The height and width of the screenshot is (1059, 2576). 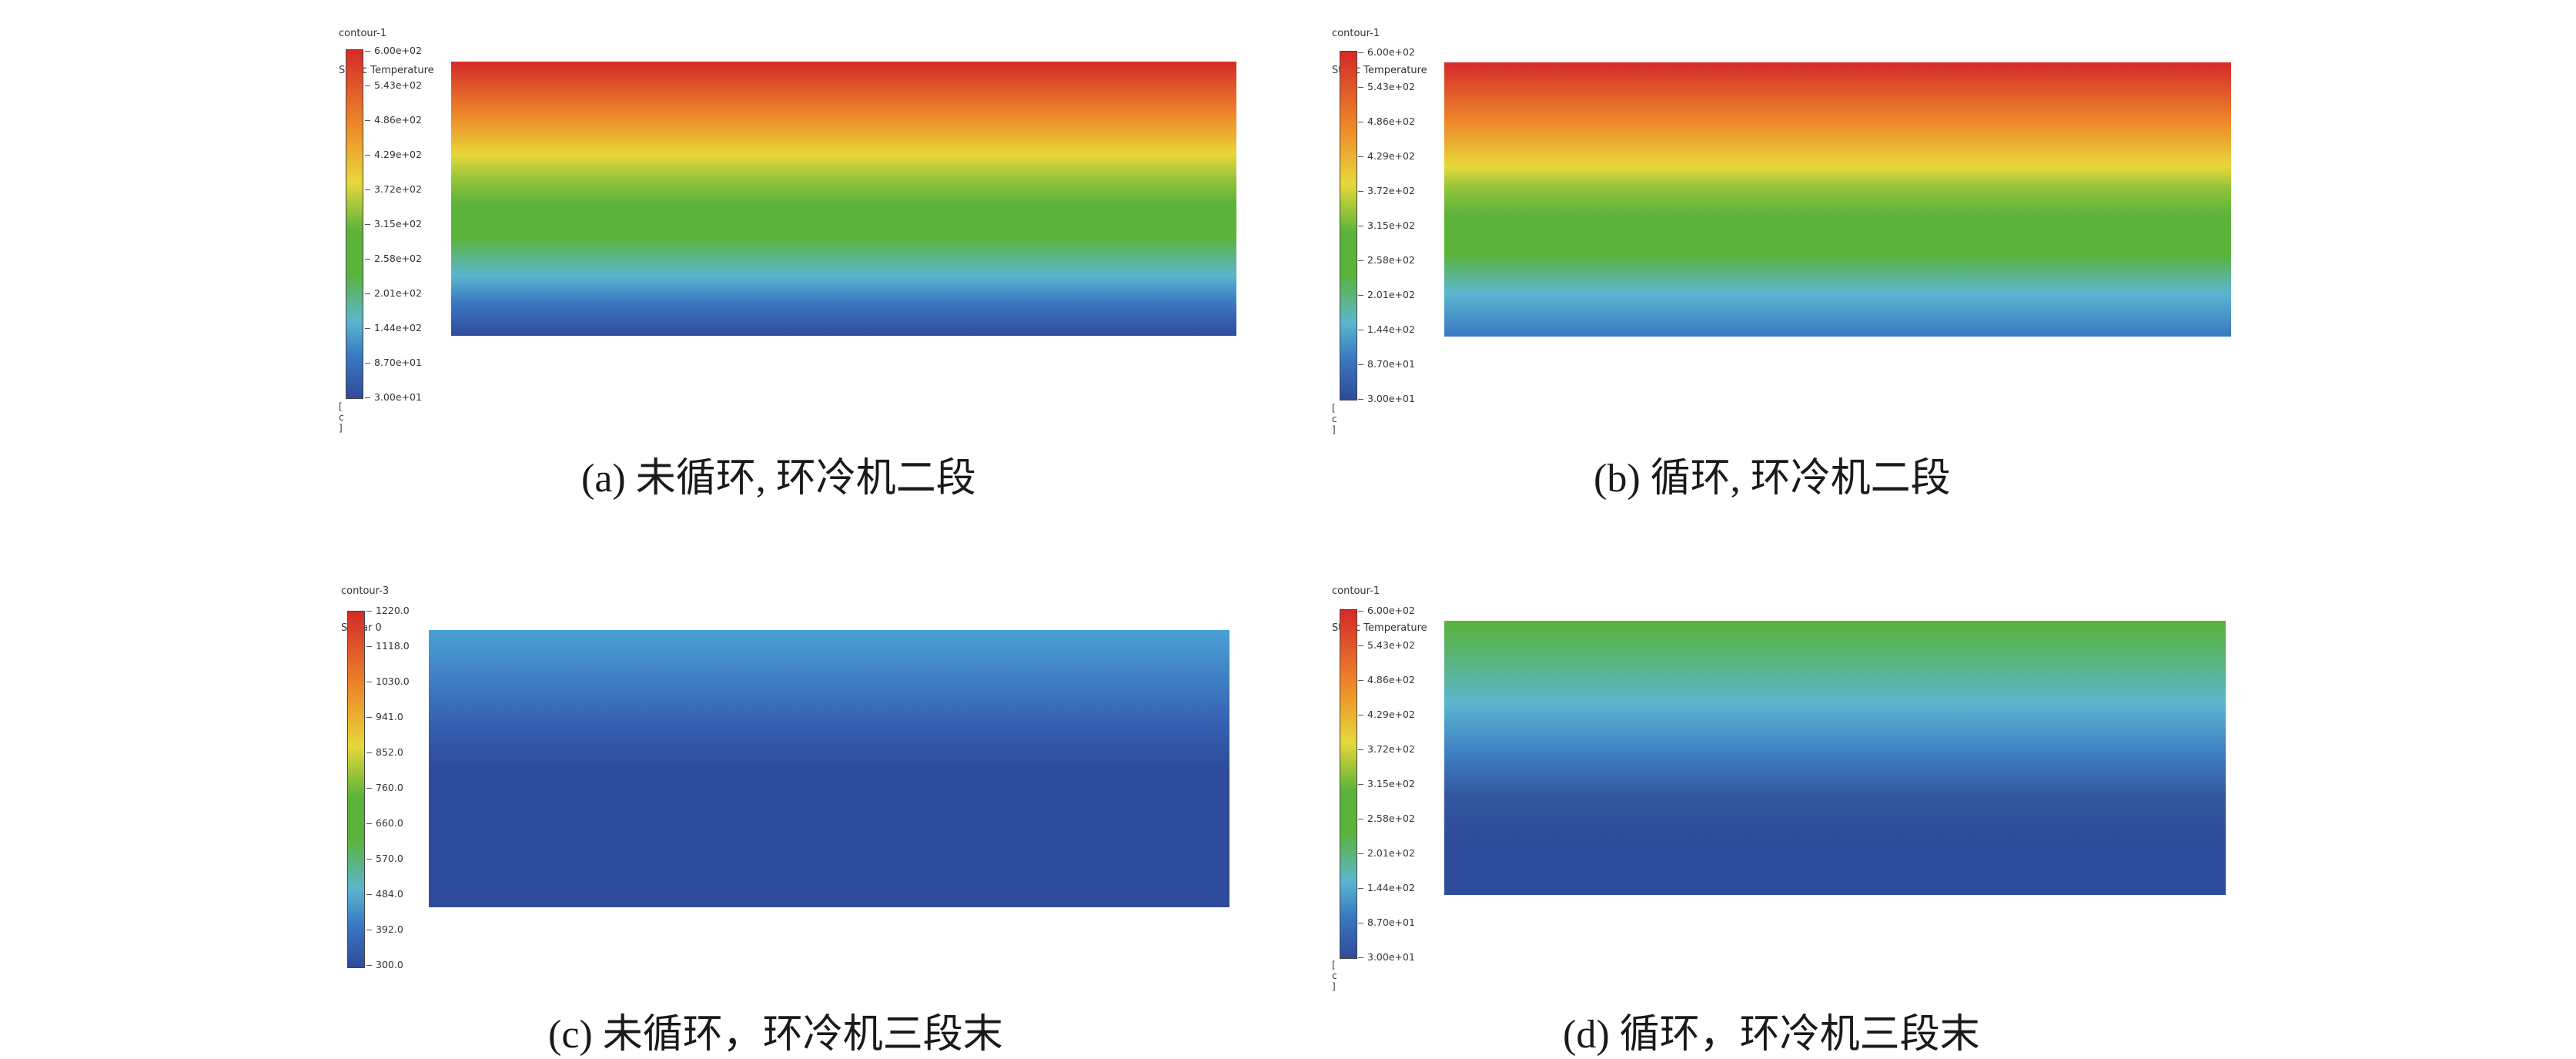 What do you see at coordinates (385, 752) in the screenshot?
I see `tick-label: 852.0` at bounding box center [385, 752].